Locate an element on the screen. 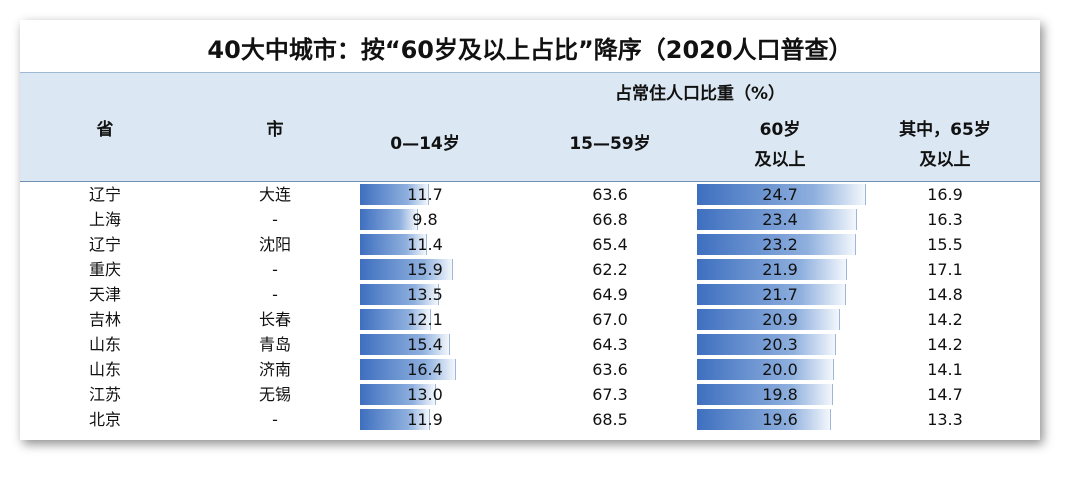  cell: 20.9 is located at coordinates (780, 319).